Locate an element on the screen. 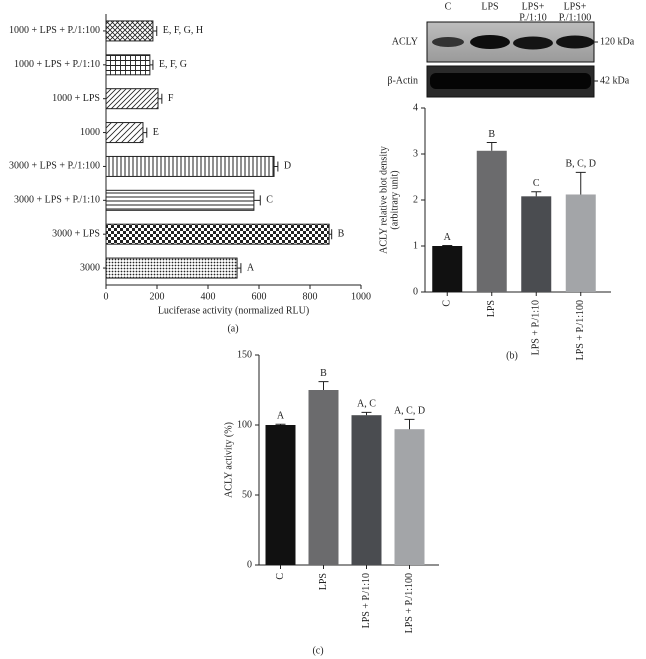  y-tick-label: 150 is located at coordinates (244, 354).